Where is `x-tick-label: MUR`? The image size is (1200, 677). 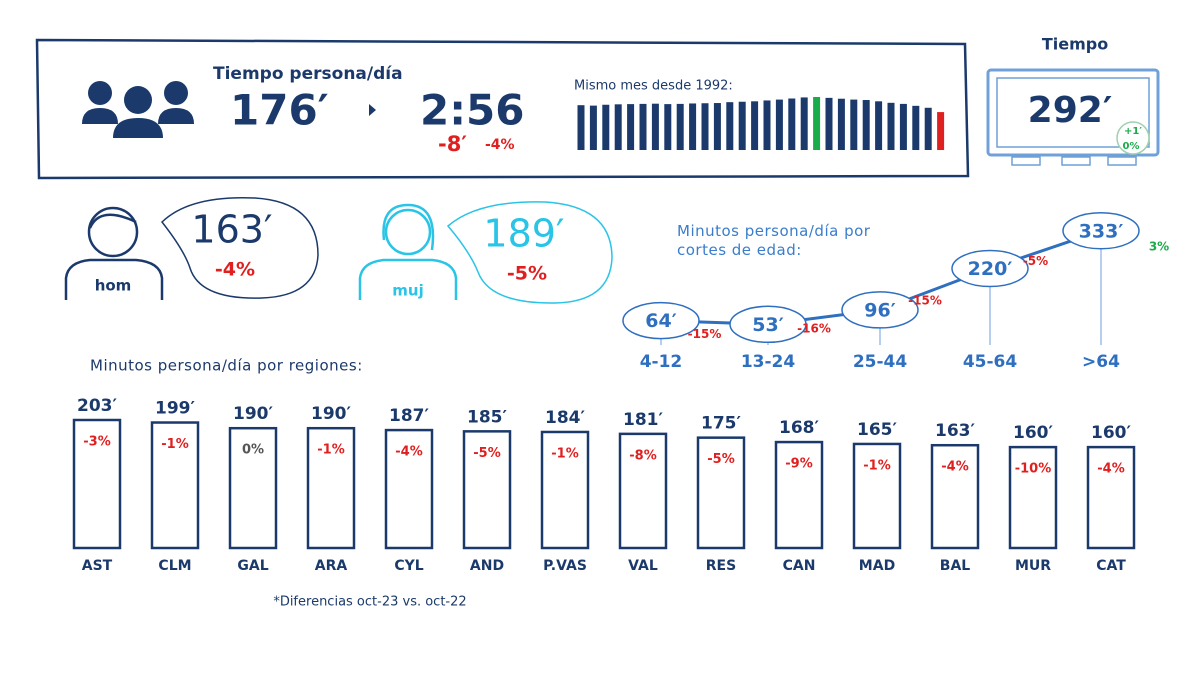
x-tick-label: MUR is located at coordinates (1033, 566).